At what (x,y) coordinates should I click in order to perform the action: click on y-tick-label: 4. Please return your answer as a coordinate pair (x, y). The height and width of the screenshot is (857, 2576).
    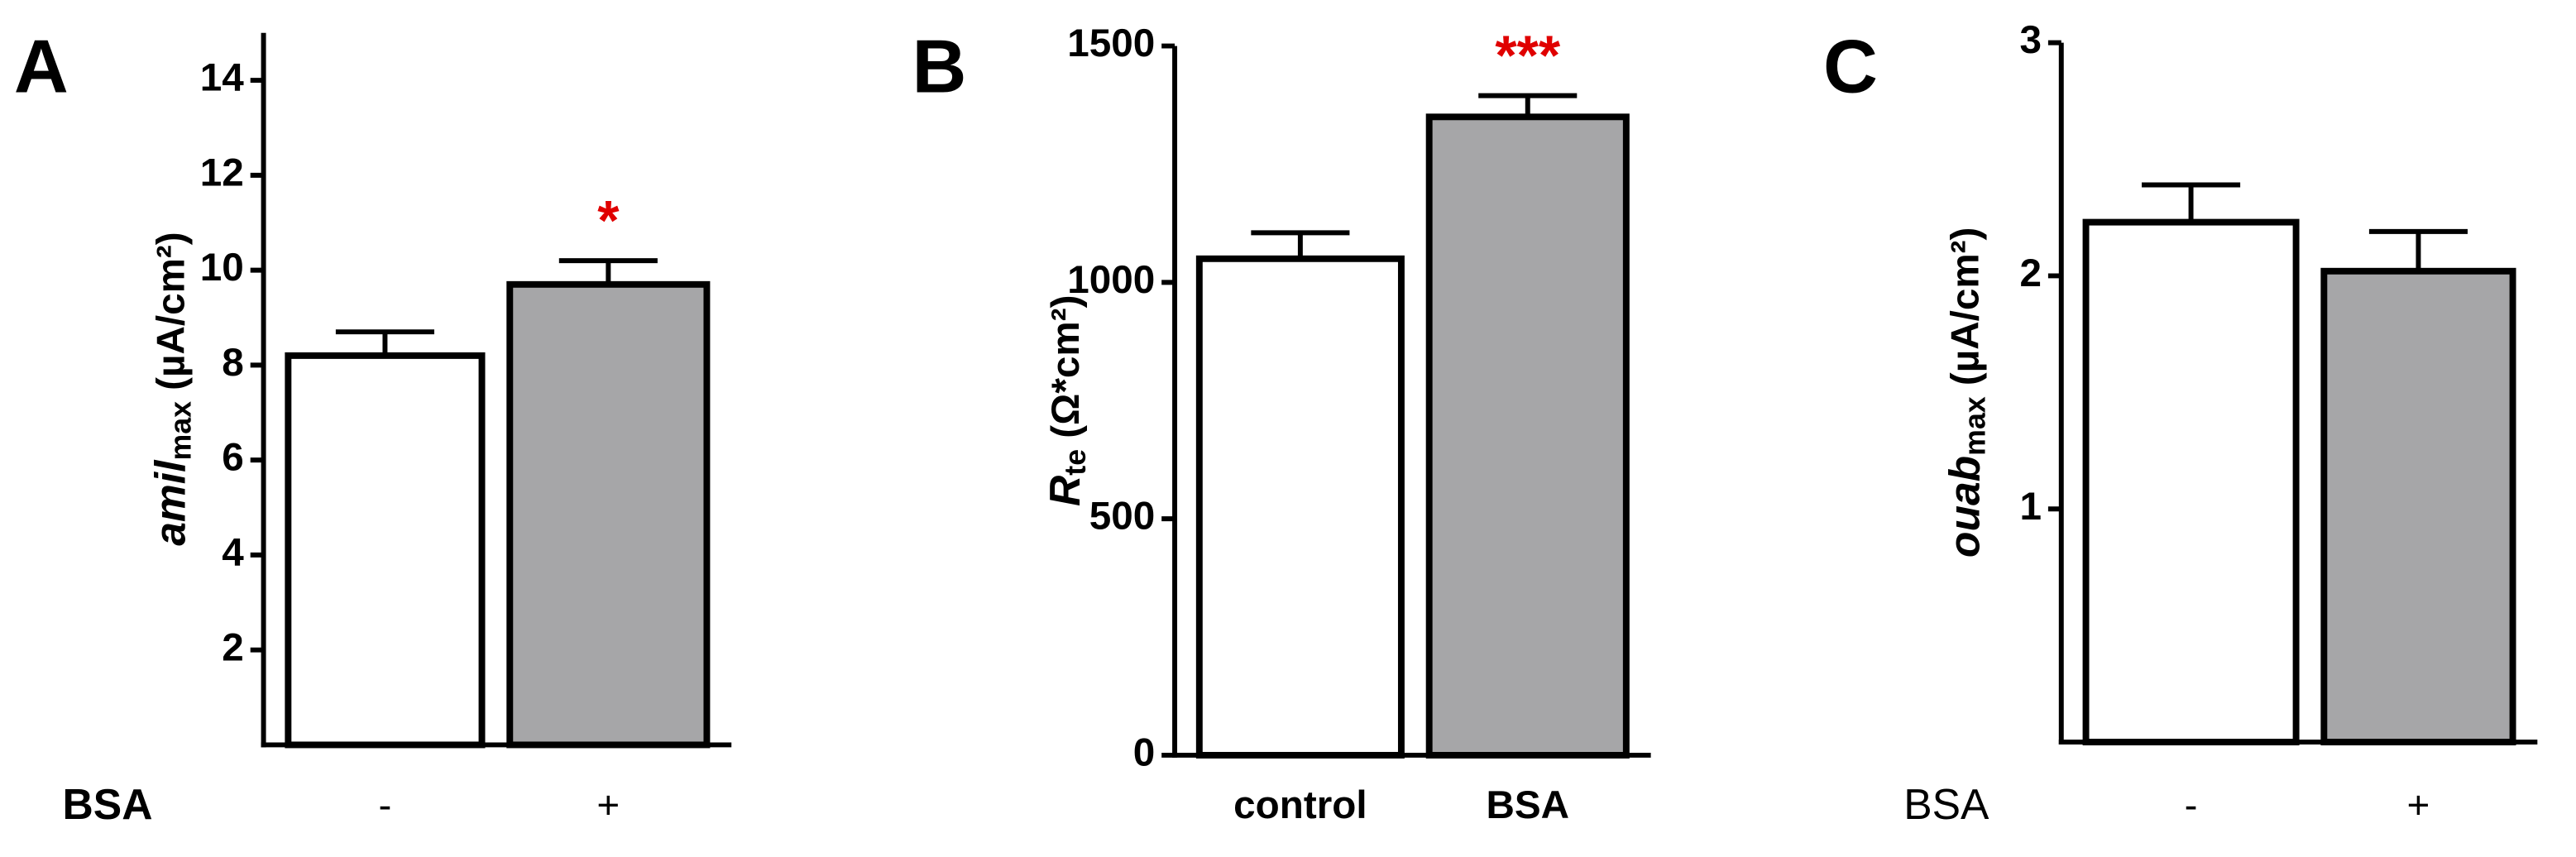
    Looking at the image, I should click on (233, 552).